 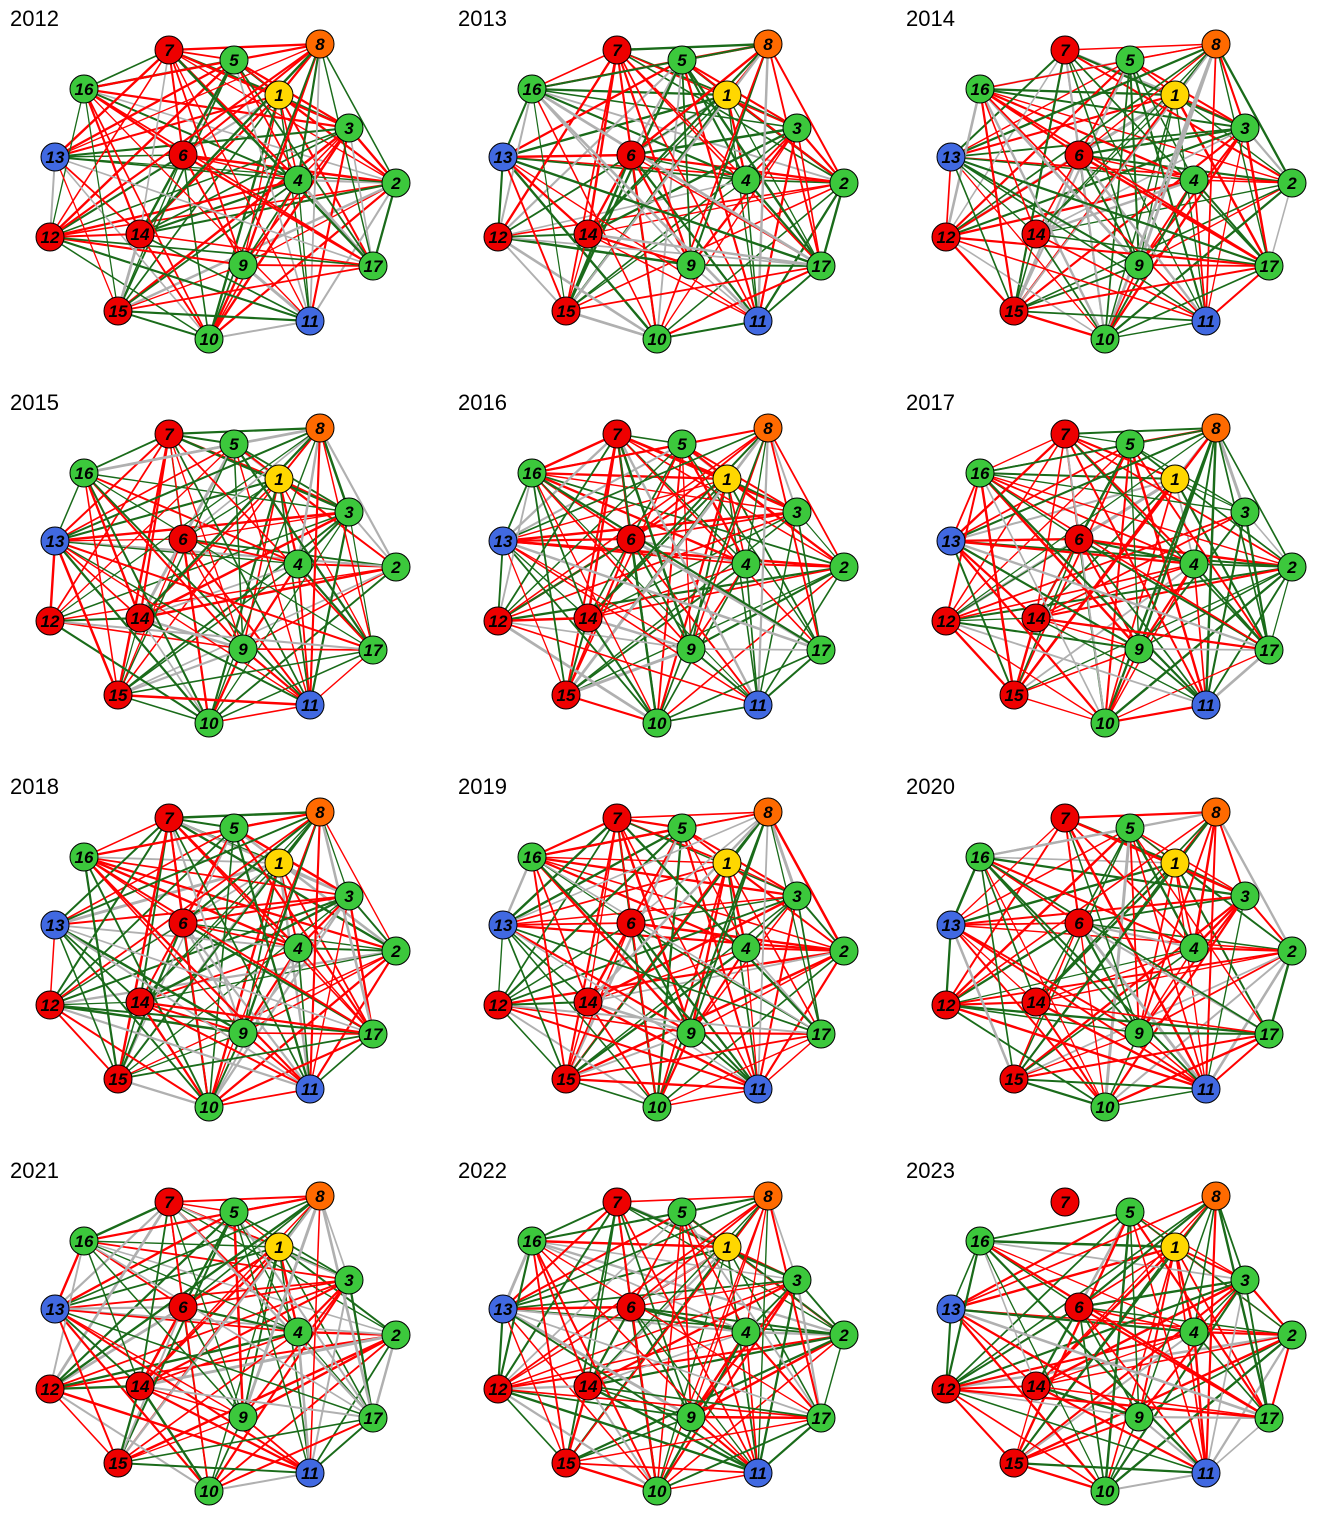 What do you see at coordinates (682, 444) in the screenshot?
I see `node-label: 5` at bounding box center [682, 444].